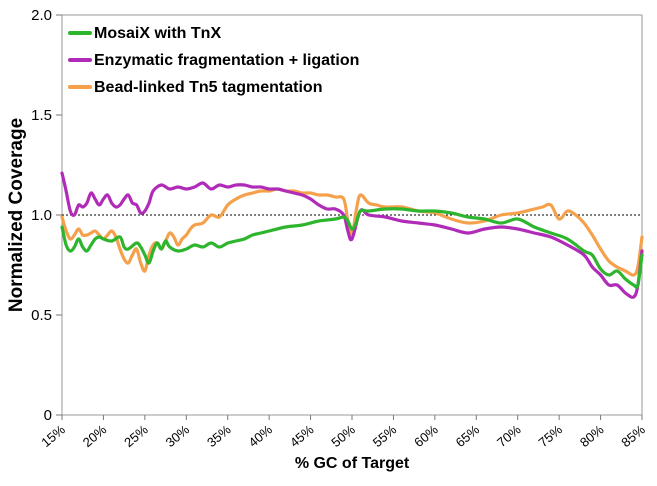  I want to click on x-tick-label: 45%, so click(302, 436).